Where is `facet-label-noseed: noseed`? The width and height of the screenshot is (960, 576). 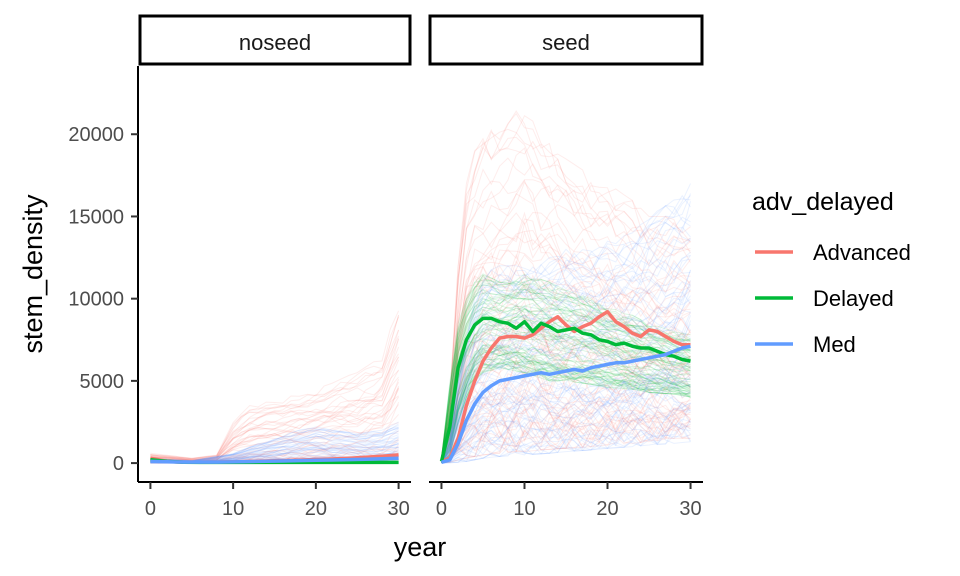 facet-label-noseed: noseed is located at coordinates (275, 42).